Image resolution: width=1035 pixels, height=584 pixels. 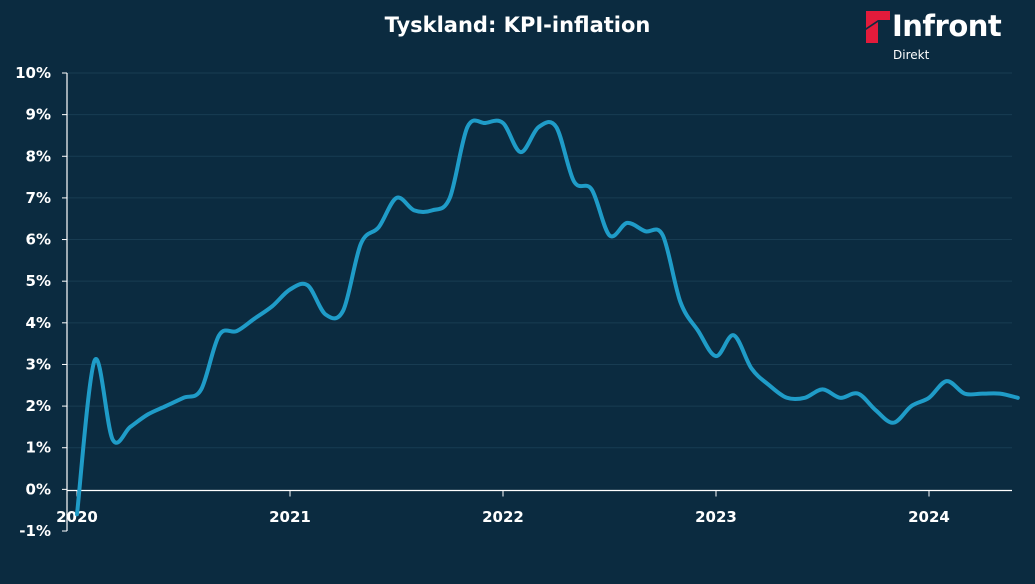 I want to click on y-tick-label: 0%, so click(x=38, y=489).